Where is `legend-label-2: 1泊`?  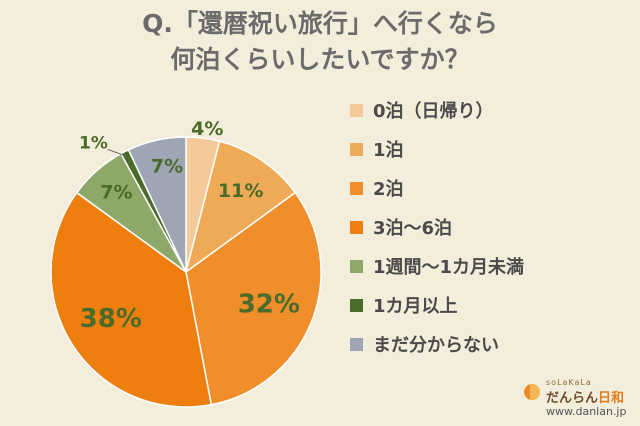
legend-label-2: 1泊 is located at coordinates (388, 150).